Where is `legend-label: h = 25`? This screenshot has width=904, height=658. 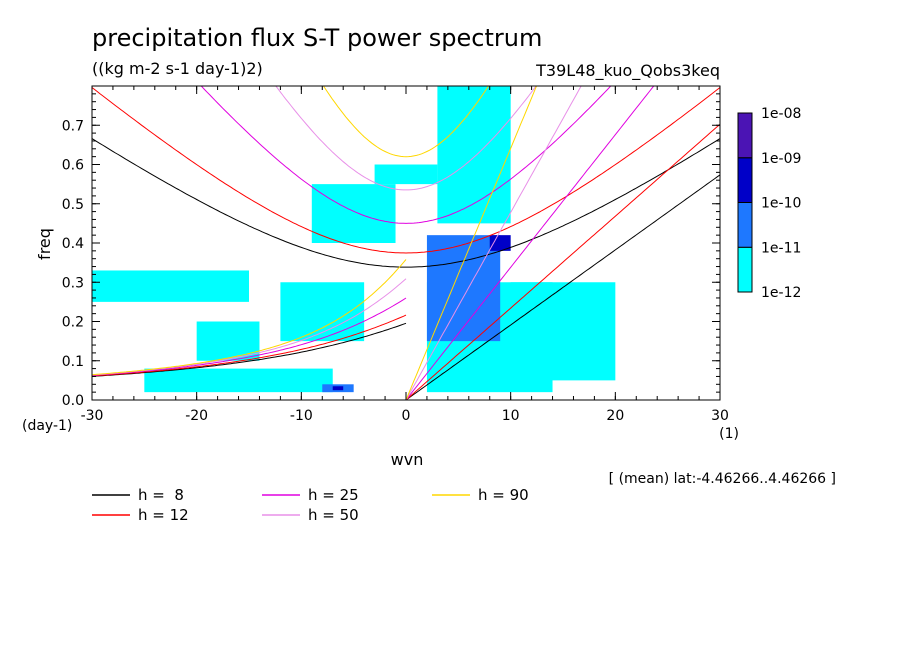
legend-label: h = 25 is located at coordinates (333, 495).